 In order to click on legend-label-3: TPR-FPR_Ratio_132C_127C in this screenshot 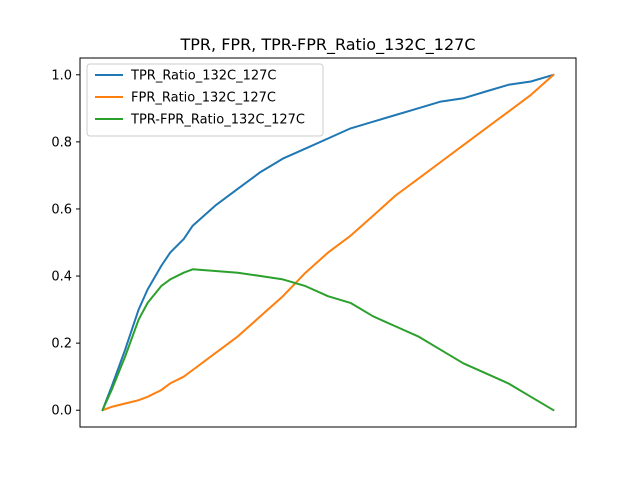, I will do `click(217, 120)`.